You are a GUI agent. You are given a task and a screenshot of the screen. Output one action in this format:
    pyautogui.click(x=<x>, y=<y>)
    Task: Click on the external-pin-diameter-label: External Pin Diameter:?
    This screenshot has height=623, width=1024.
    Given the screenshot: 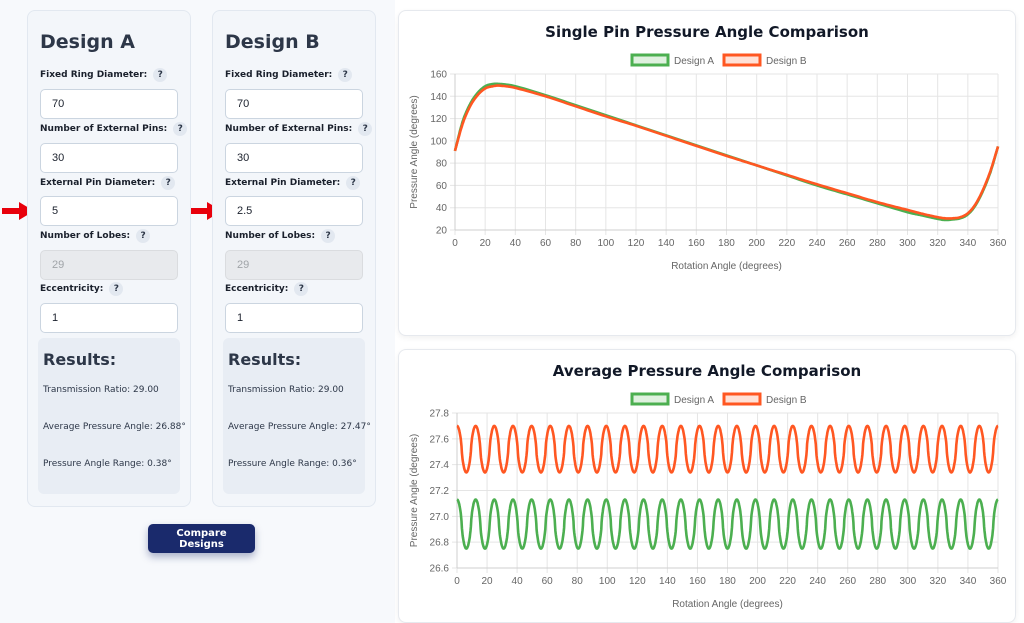 What is the action you would take?
    pyautogui.click(x=293, y=183)
    